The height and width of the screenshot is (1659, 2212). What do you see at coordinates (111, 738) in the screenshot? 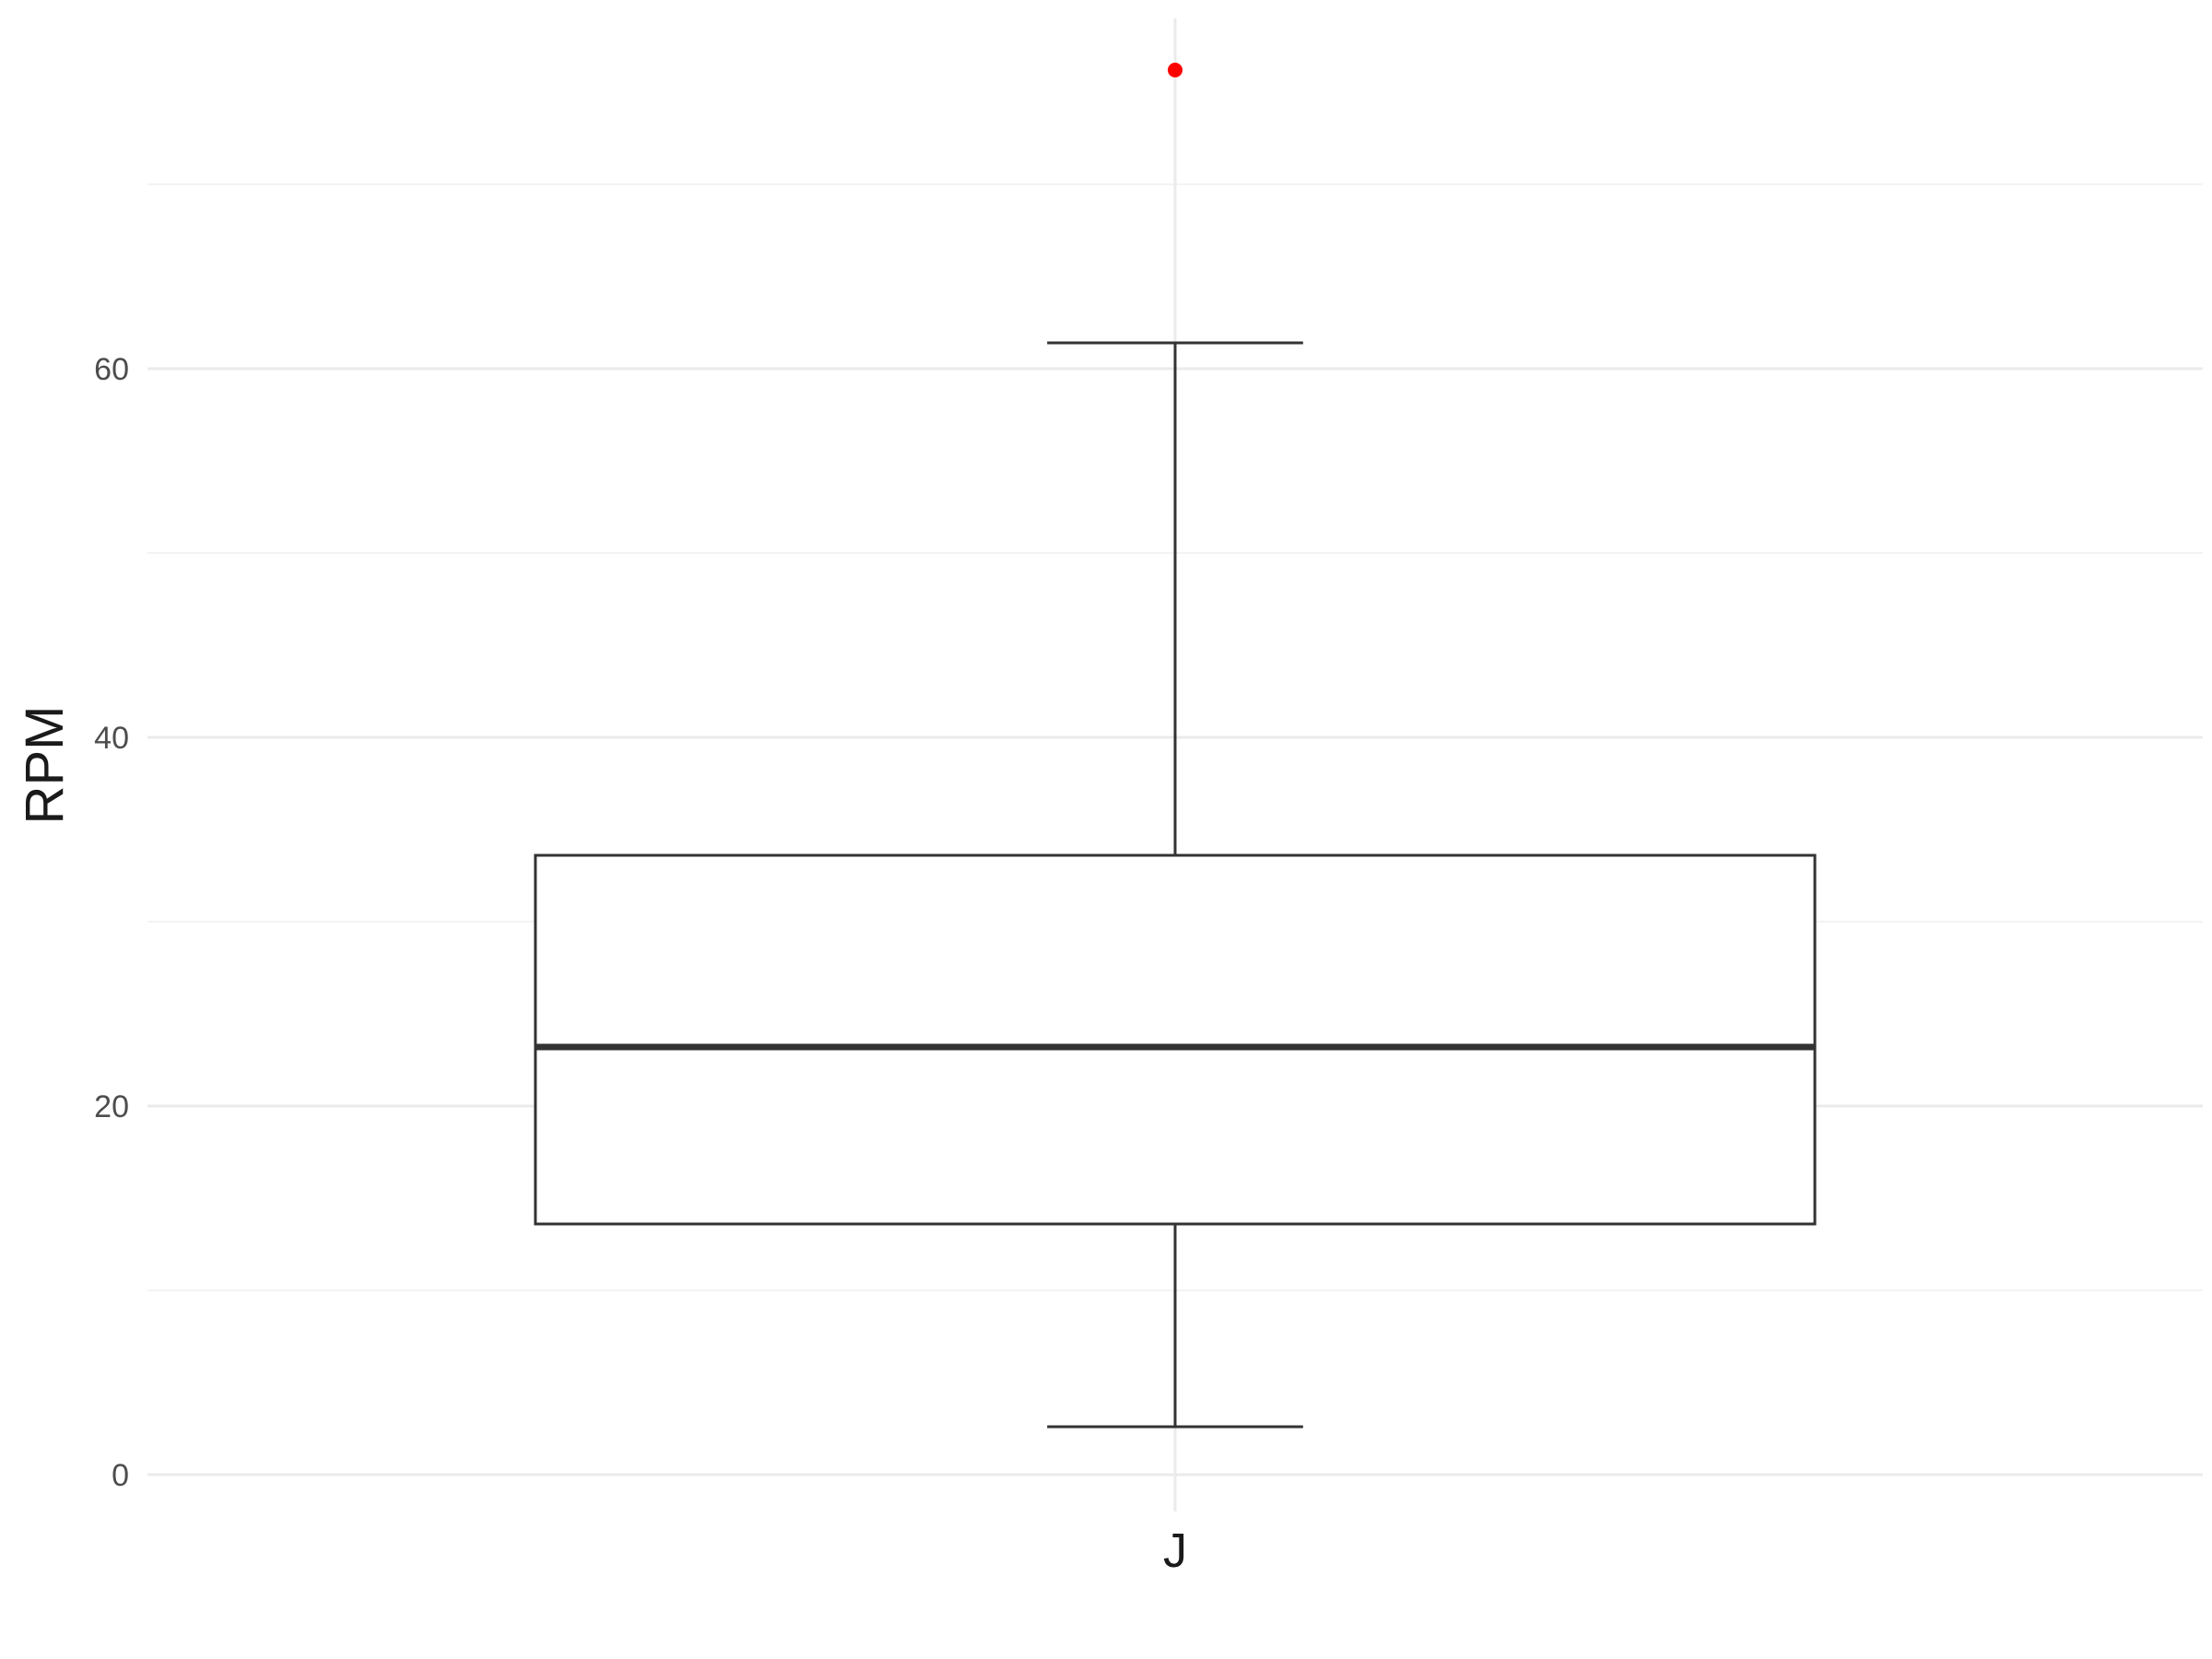
I see `y-tick-label: 40` at bounding box center [111, 738].